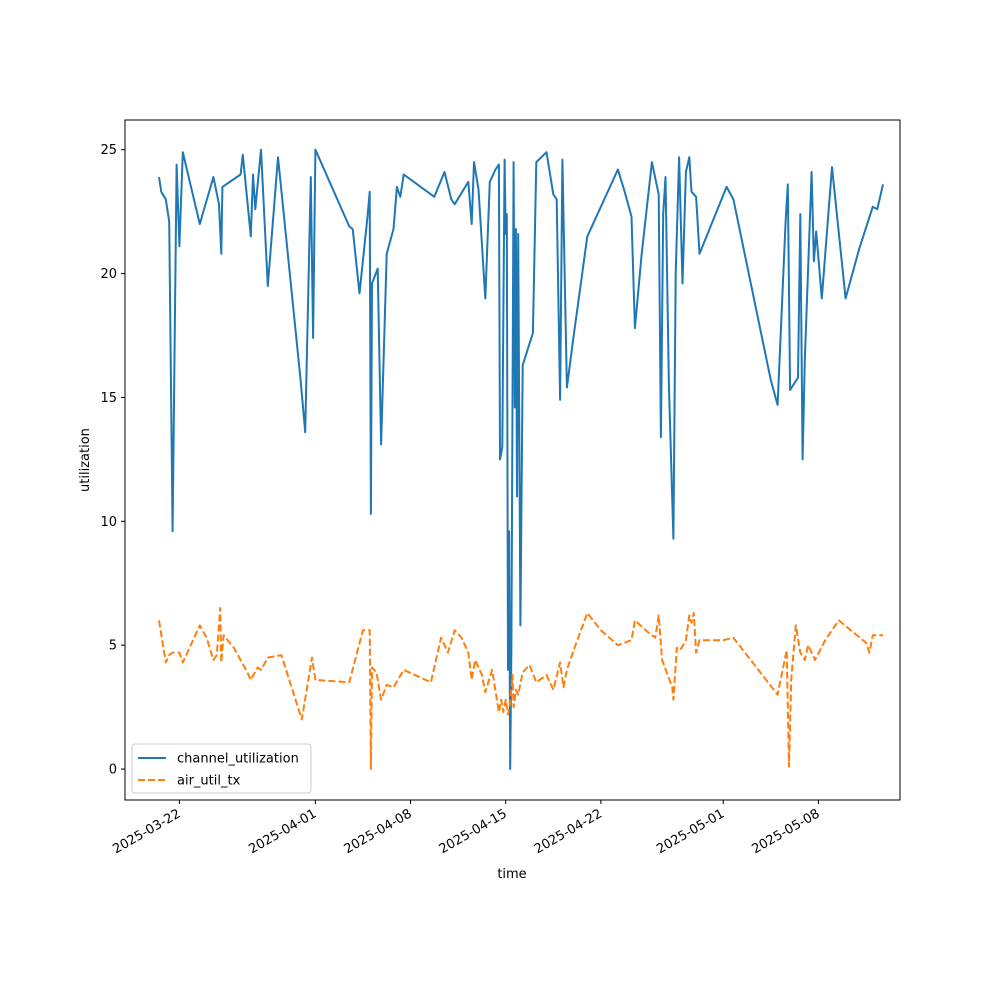 This screenshot has width=1000, height=1000. I want to click on y-tick-label: 10, so click(108, 522).